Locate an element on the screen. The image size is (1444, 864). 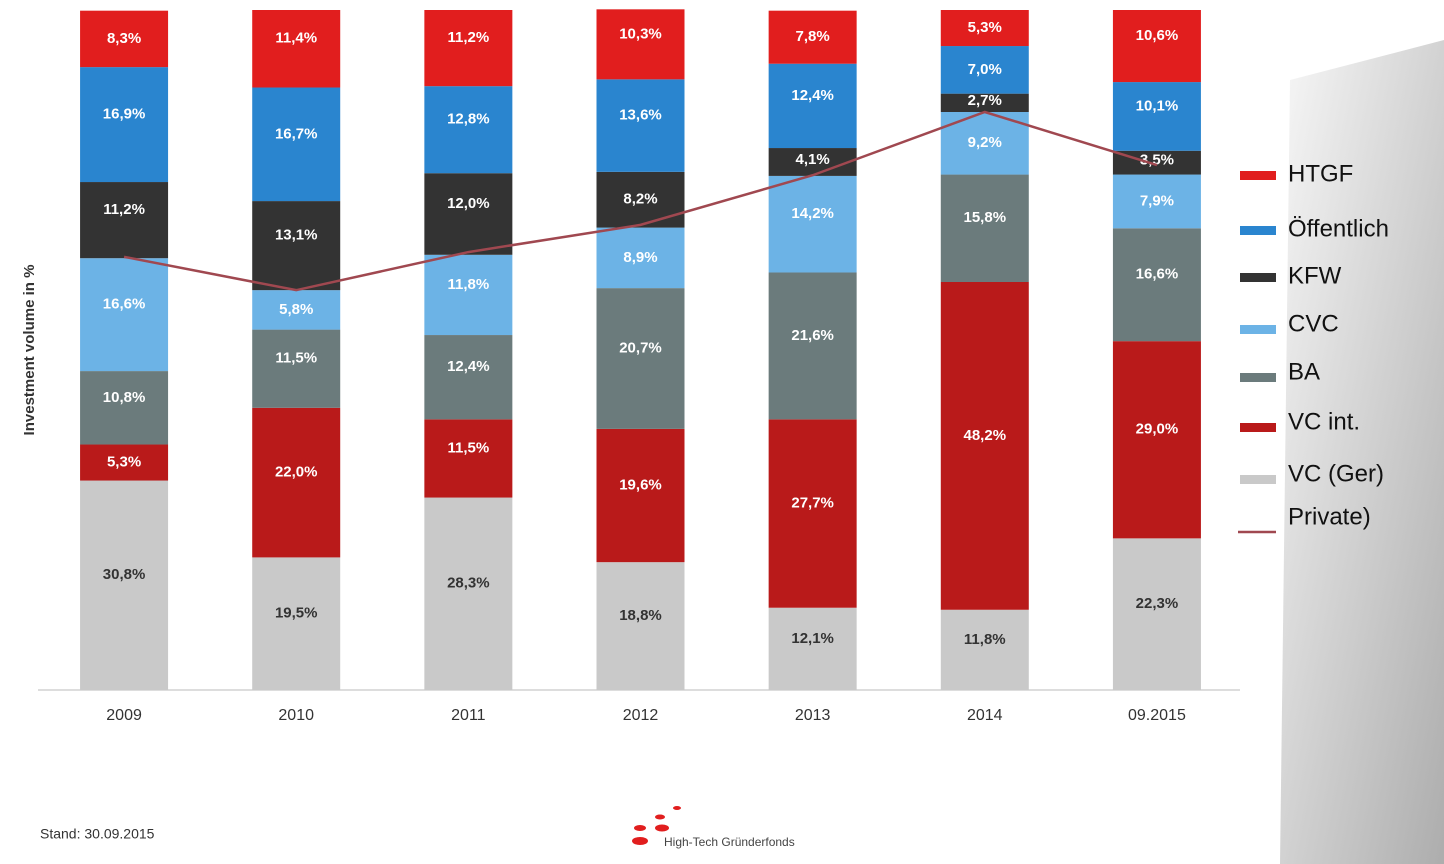
data-label: 7,0% is located at coordinates (985, 69).